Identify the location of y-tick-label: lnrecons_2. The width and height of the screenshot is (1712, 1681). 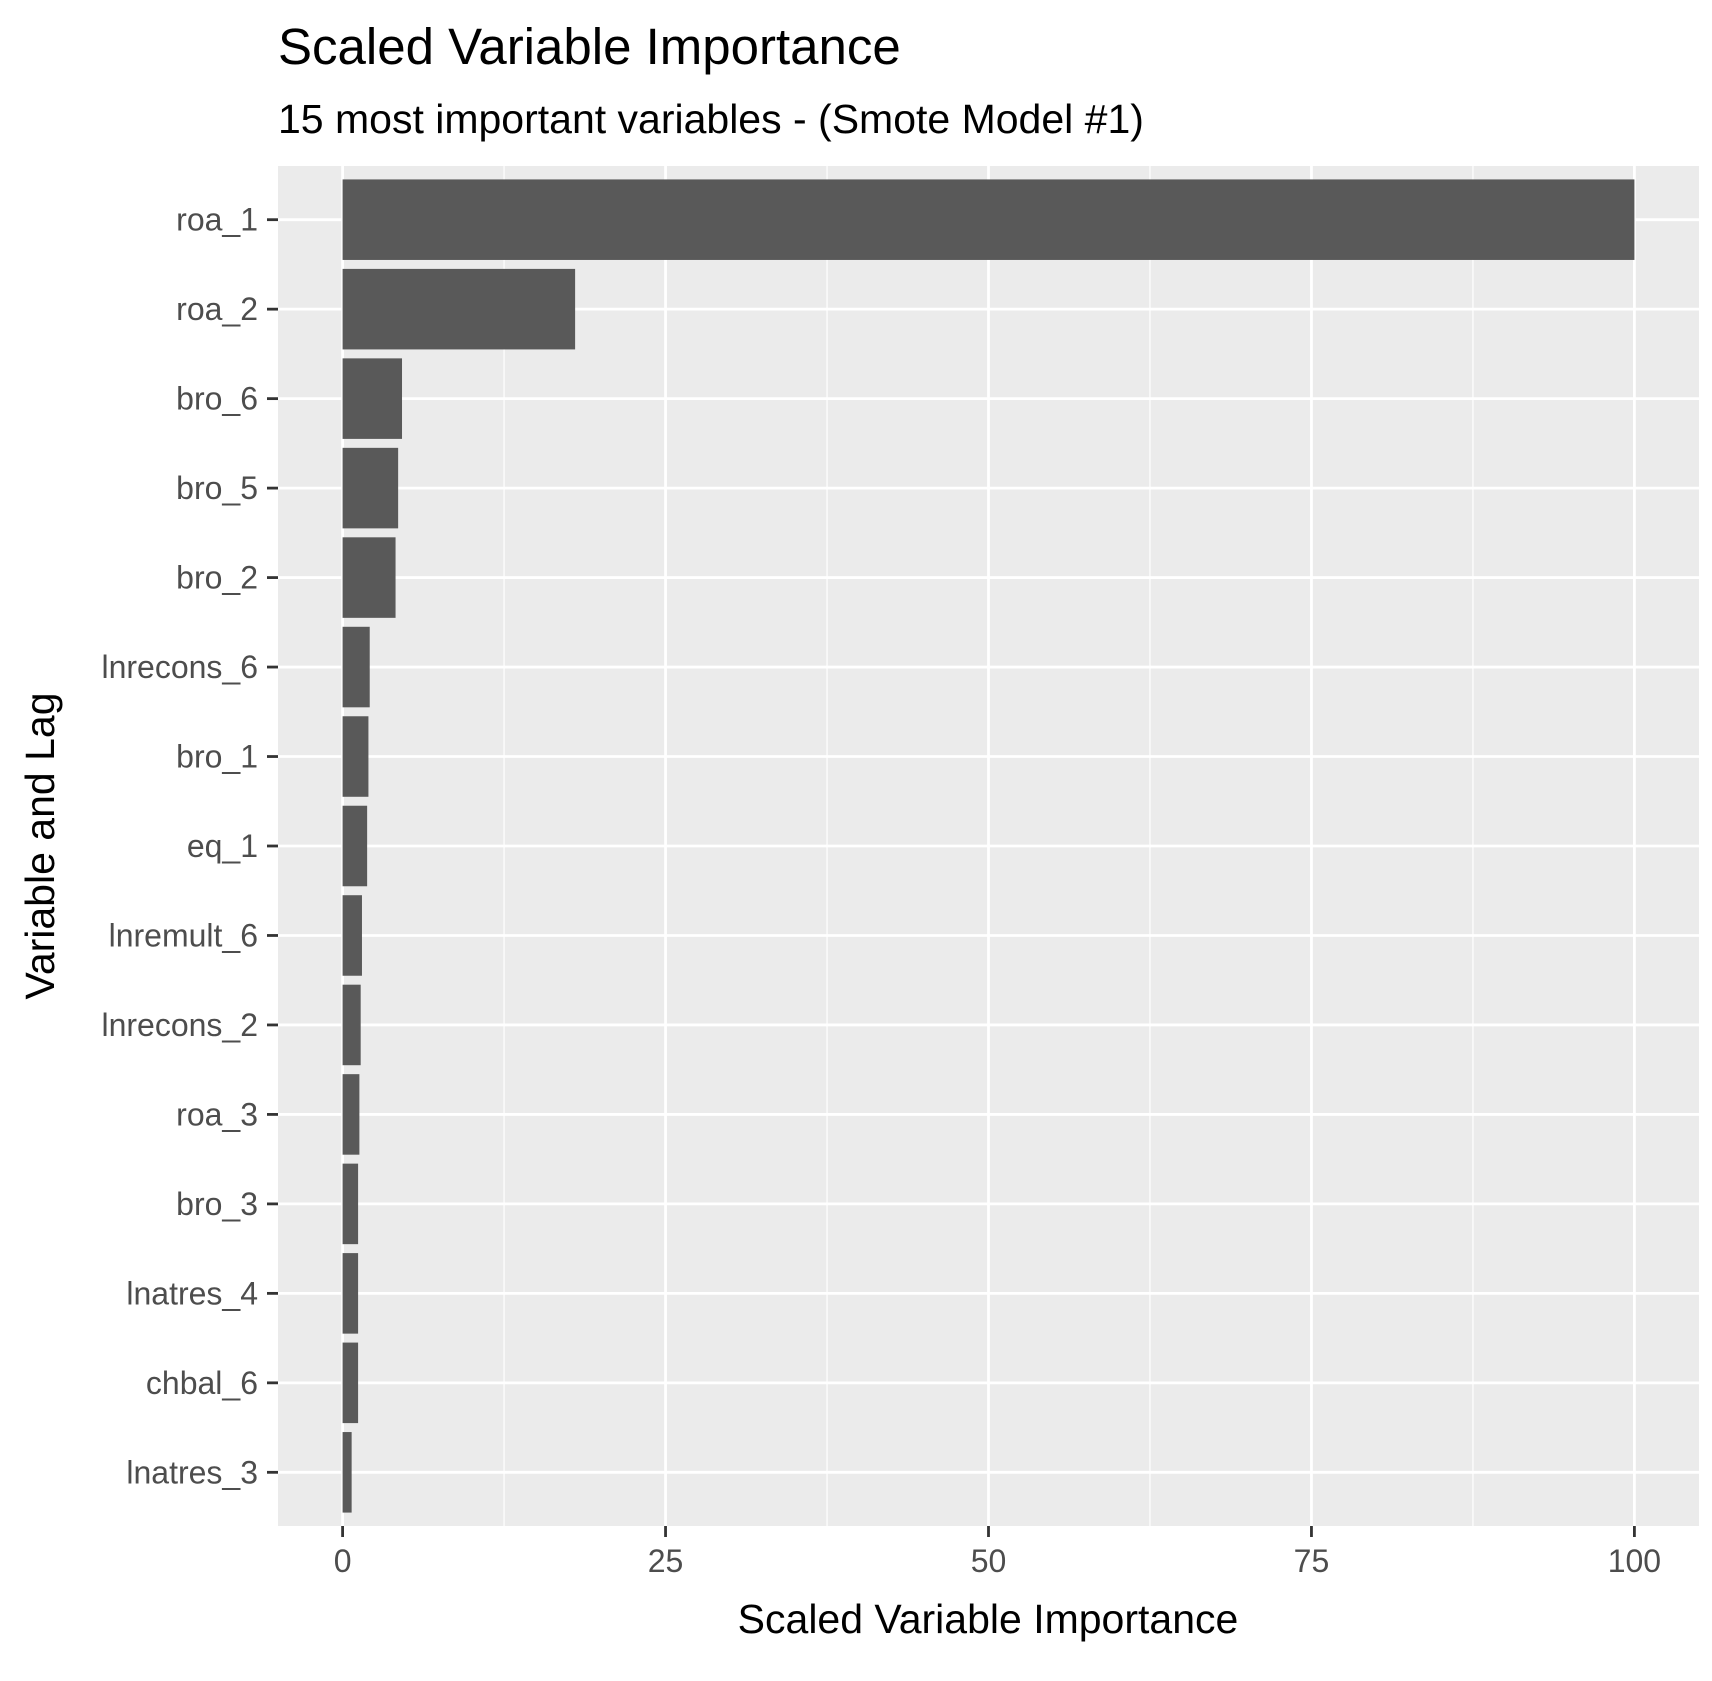
(179, 1025).